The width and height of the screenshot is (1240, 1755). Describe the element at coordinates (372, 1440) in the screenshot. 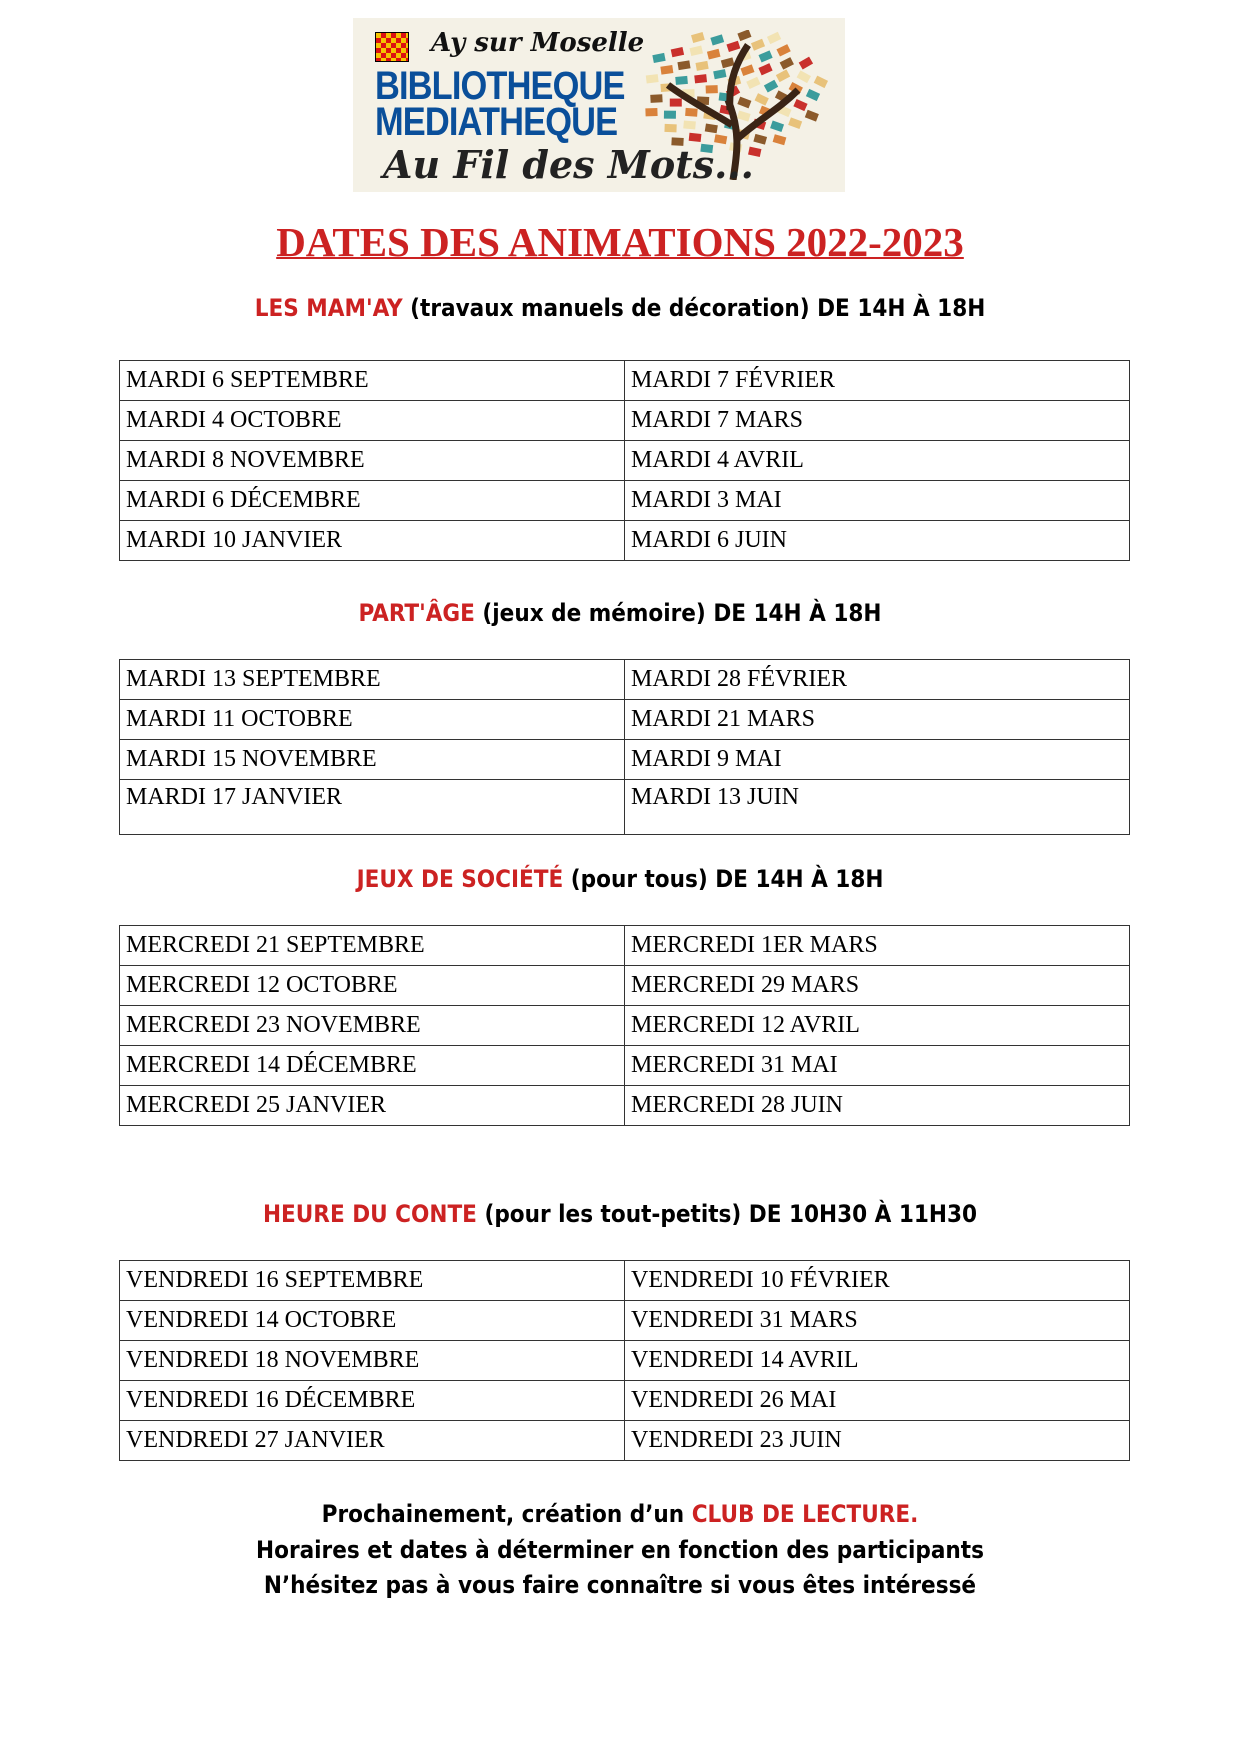

I see `date-cell: VENDREDI 27 JANVIER` at that location.